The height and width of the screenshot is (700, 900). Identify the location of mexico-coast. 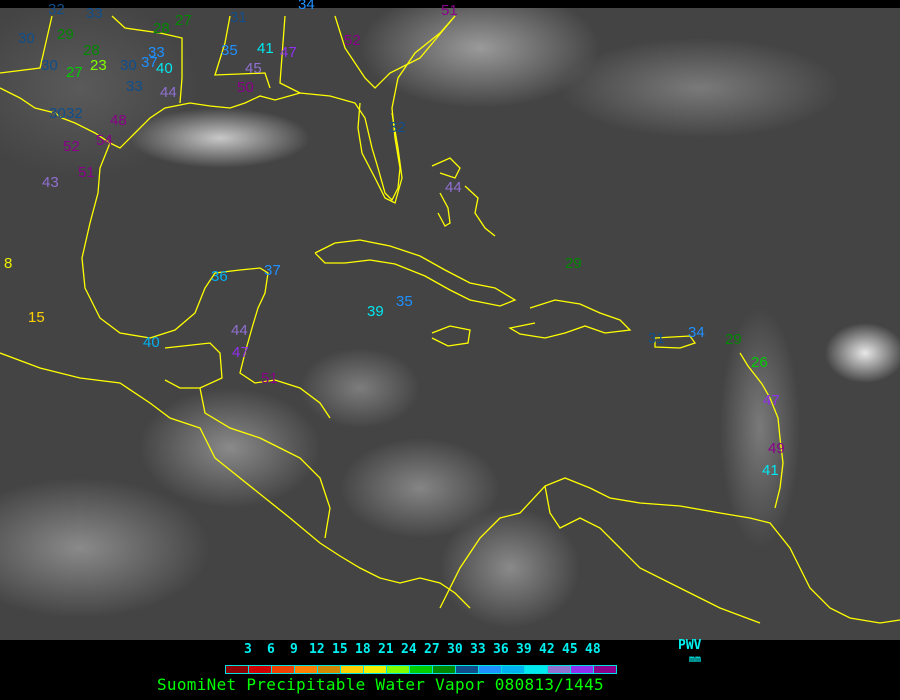
(206, 280).